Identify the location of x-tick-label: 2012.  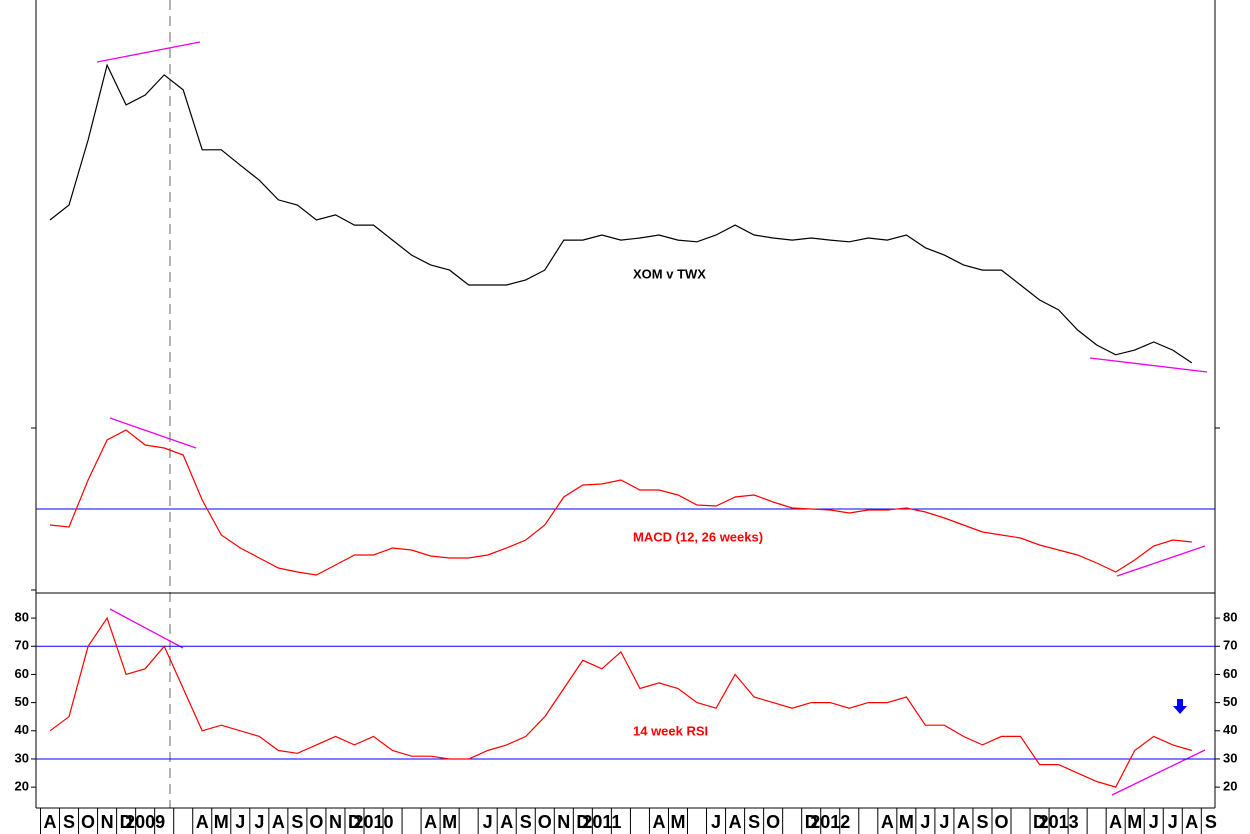
(830, 822).